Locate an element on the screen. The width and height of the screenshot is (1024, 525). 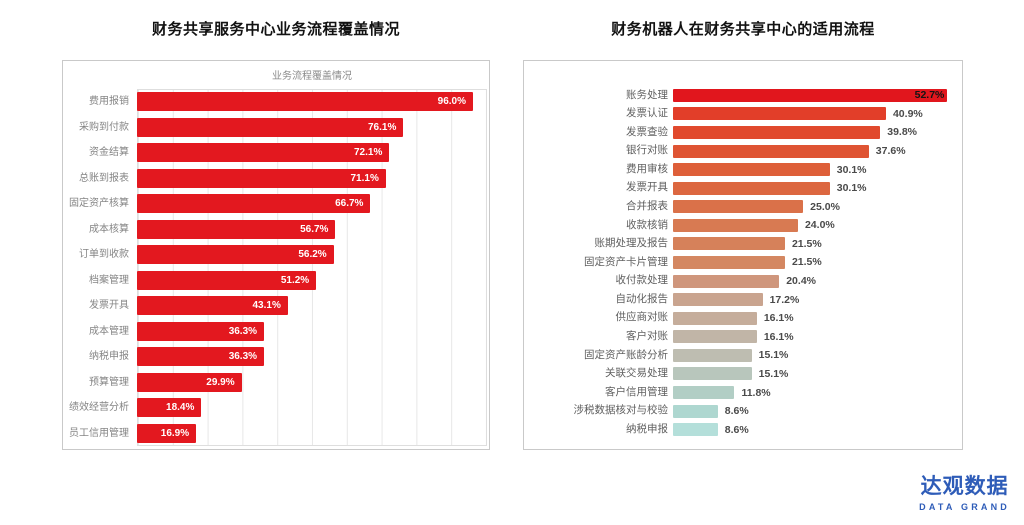
bar: 96.0% is located at coordinates (305, 102).